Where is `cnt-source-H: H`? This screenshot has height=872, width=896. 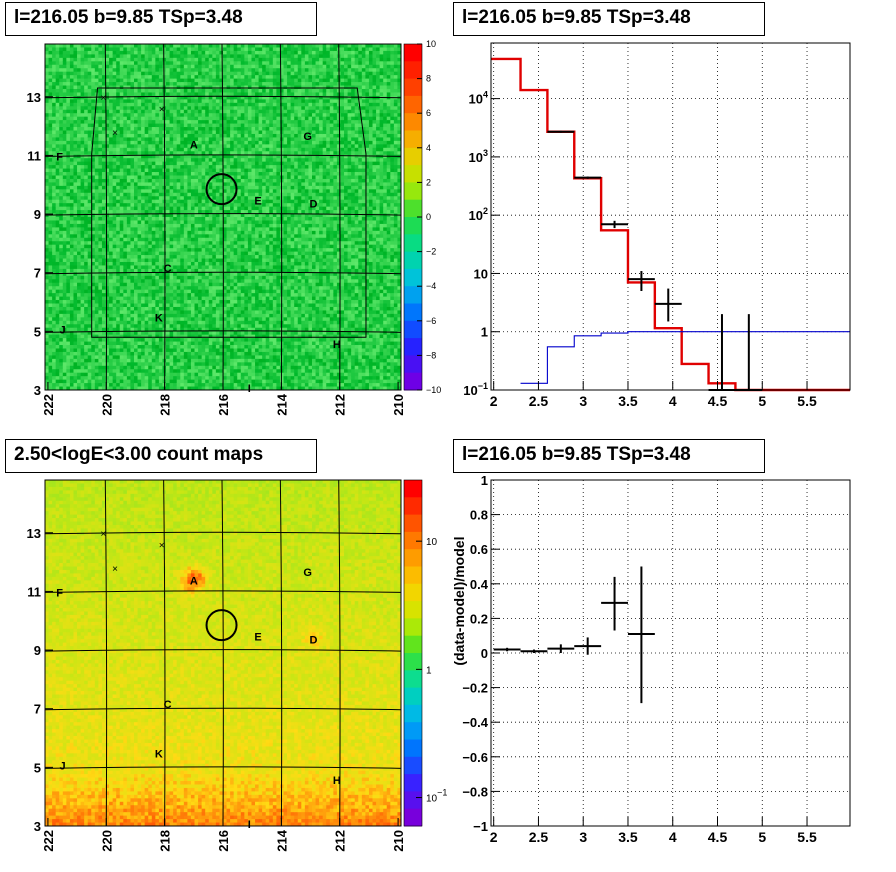 cnt-source-H: H is located at coordinates (337, 781).